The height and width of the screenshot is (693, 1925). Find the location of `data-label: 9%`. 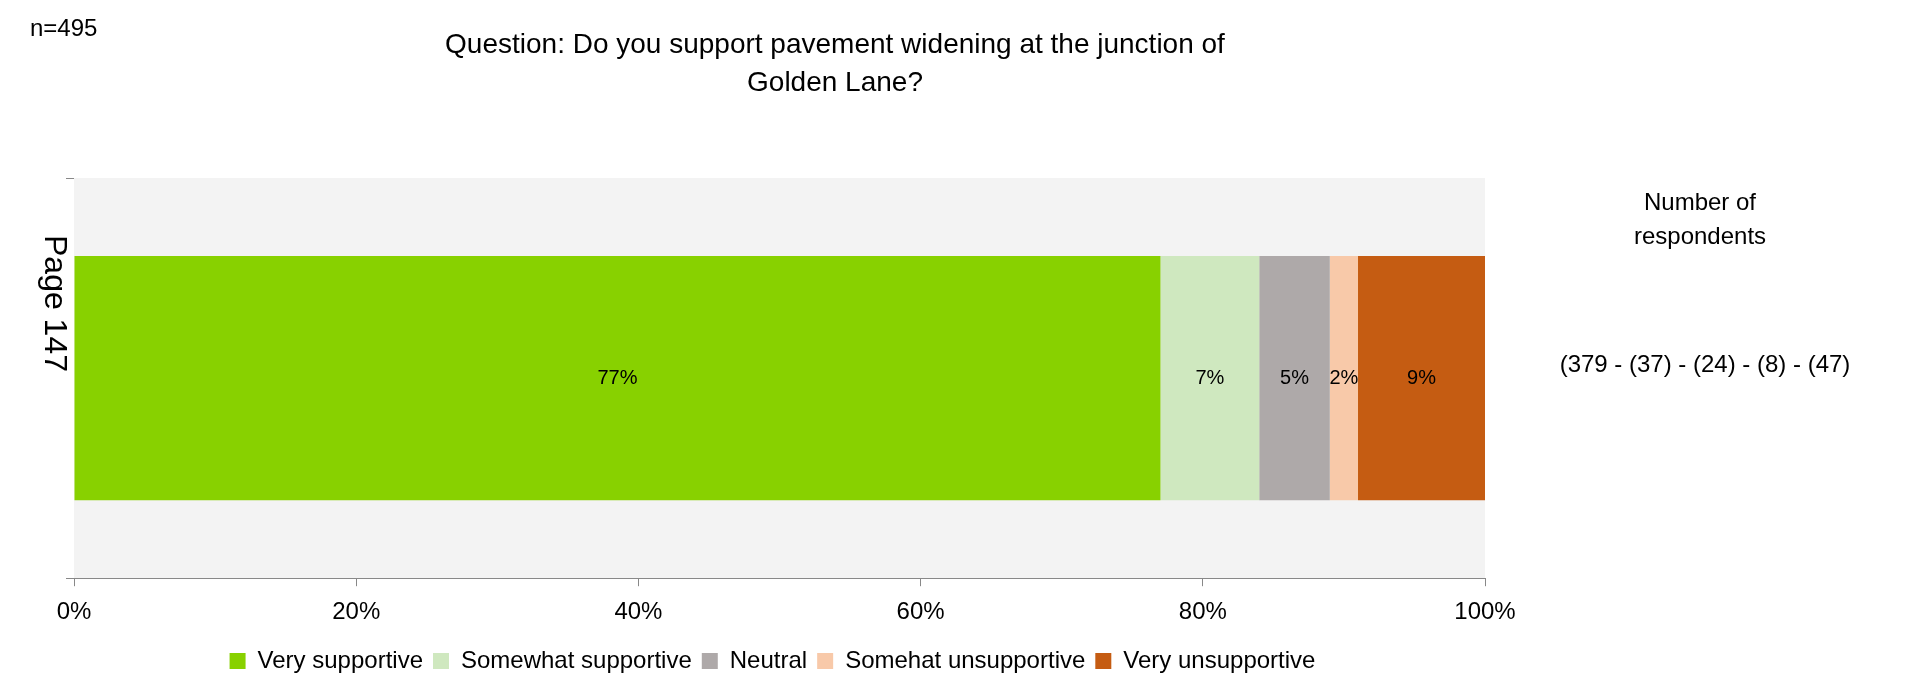

data-label: 9% is located at coordinates (1422, 376).